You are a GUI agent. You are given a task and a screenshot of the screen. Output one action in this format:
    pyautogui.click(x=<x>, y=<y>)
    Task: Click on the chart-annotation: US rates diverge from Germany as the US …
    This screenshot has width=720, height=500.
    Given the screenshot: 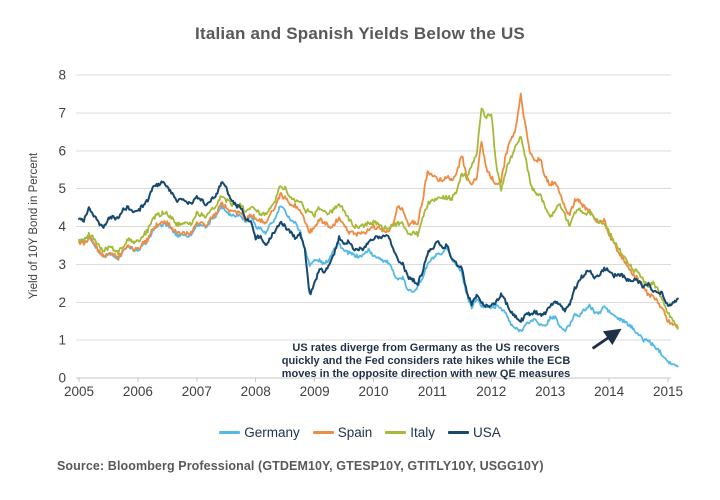 What is the action you would take?
    pyautogui.click(x=426, y=361)
    